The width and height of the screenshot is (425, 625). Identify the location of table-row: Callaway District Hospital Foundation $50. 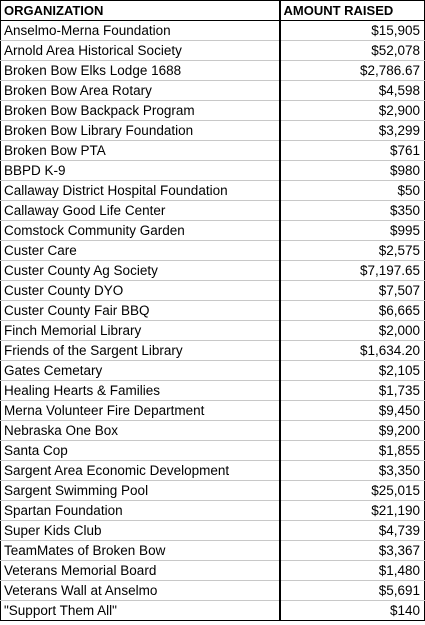
(212, 190).